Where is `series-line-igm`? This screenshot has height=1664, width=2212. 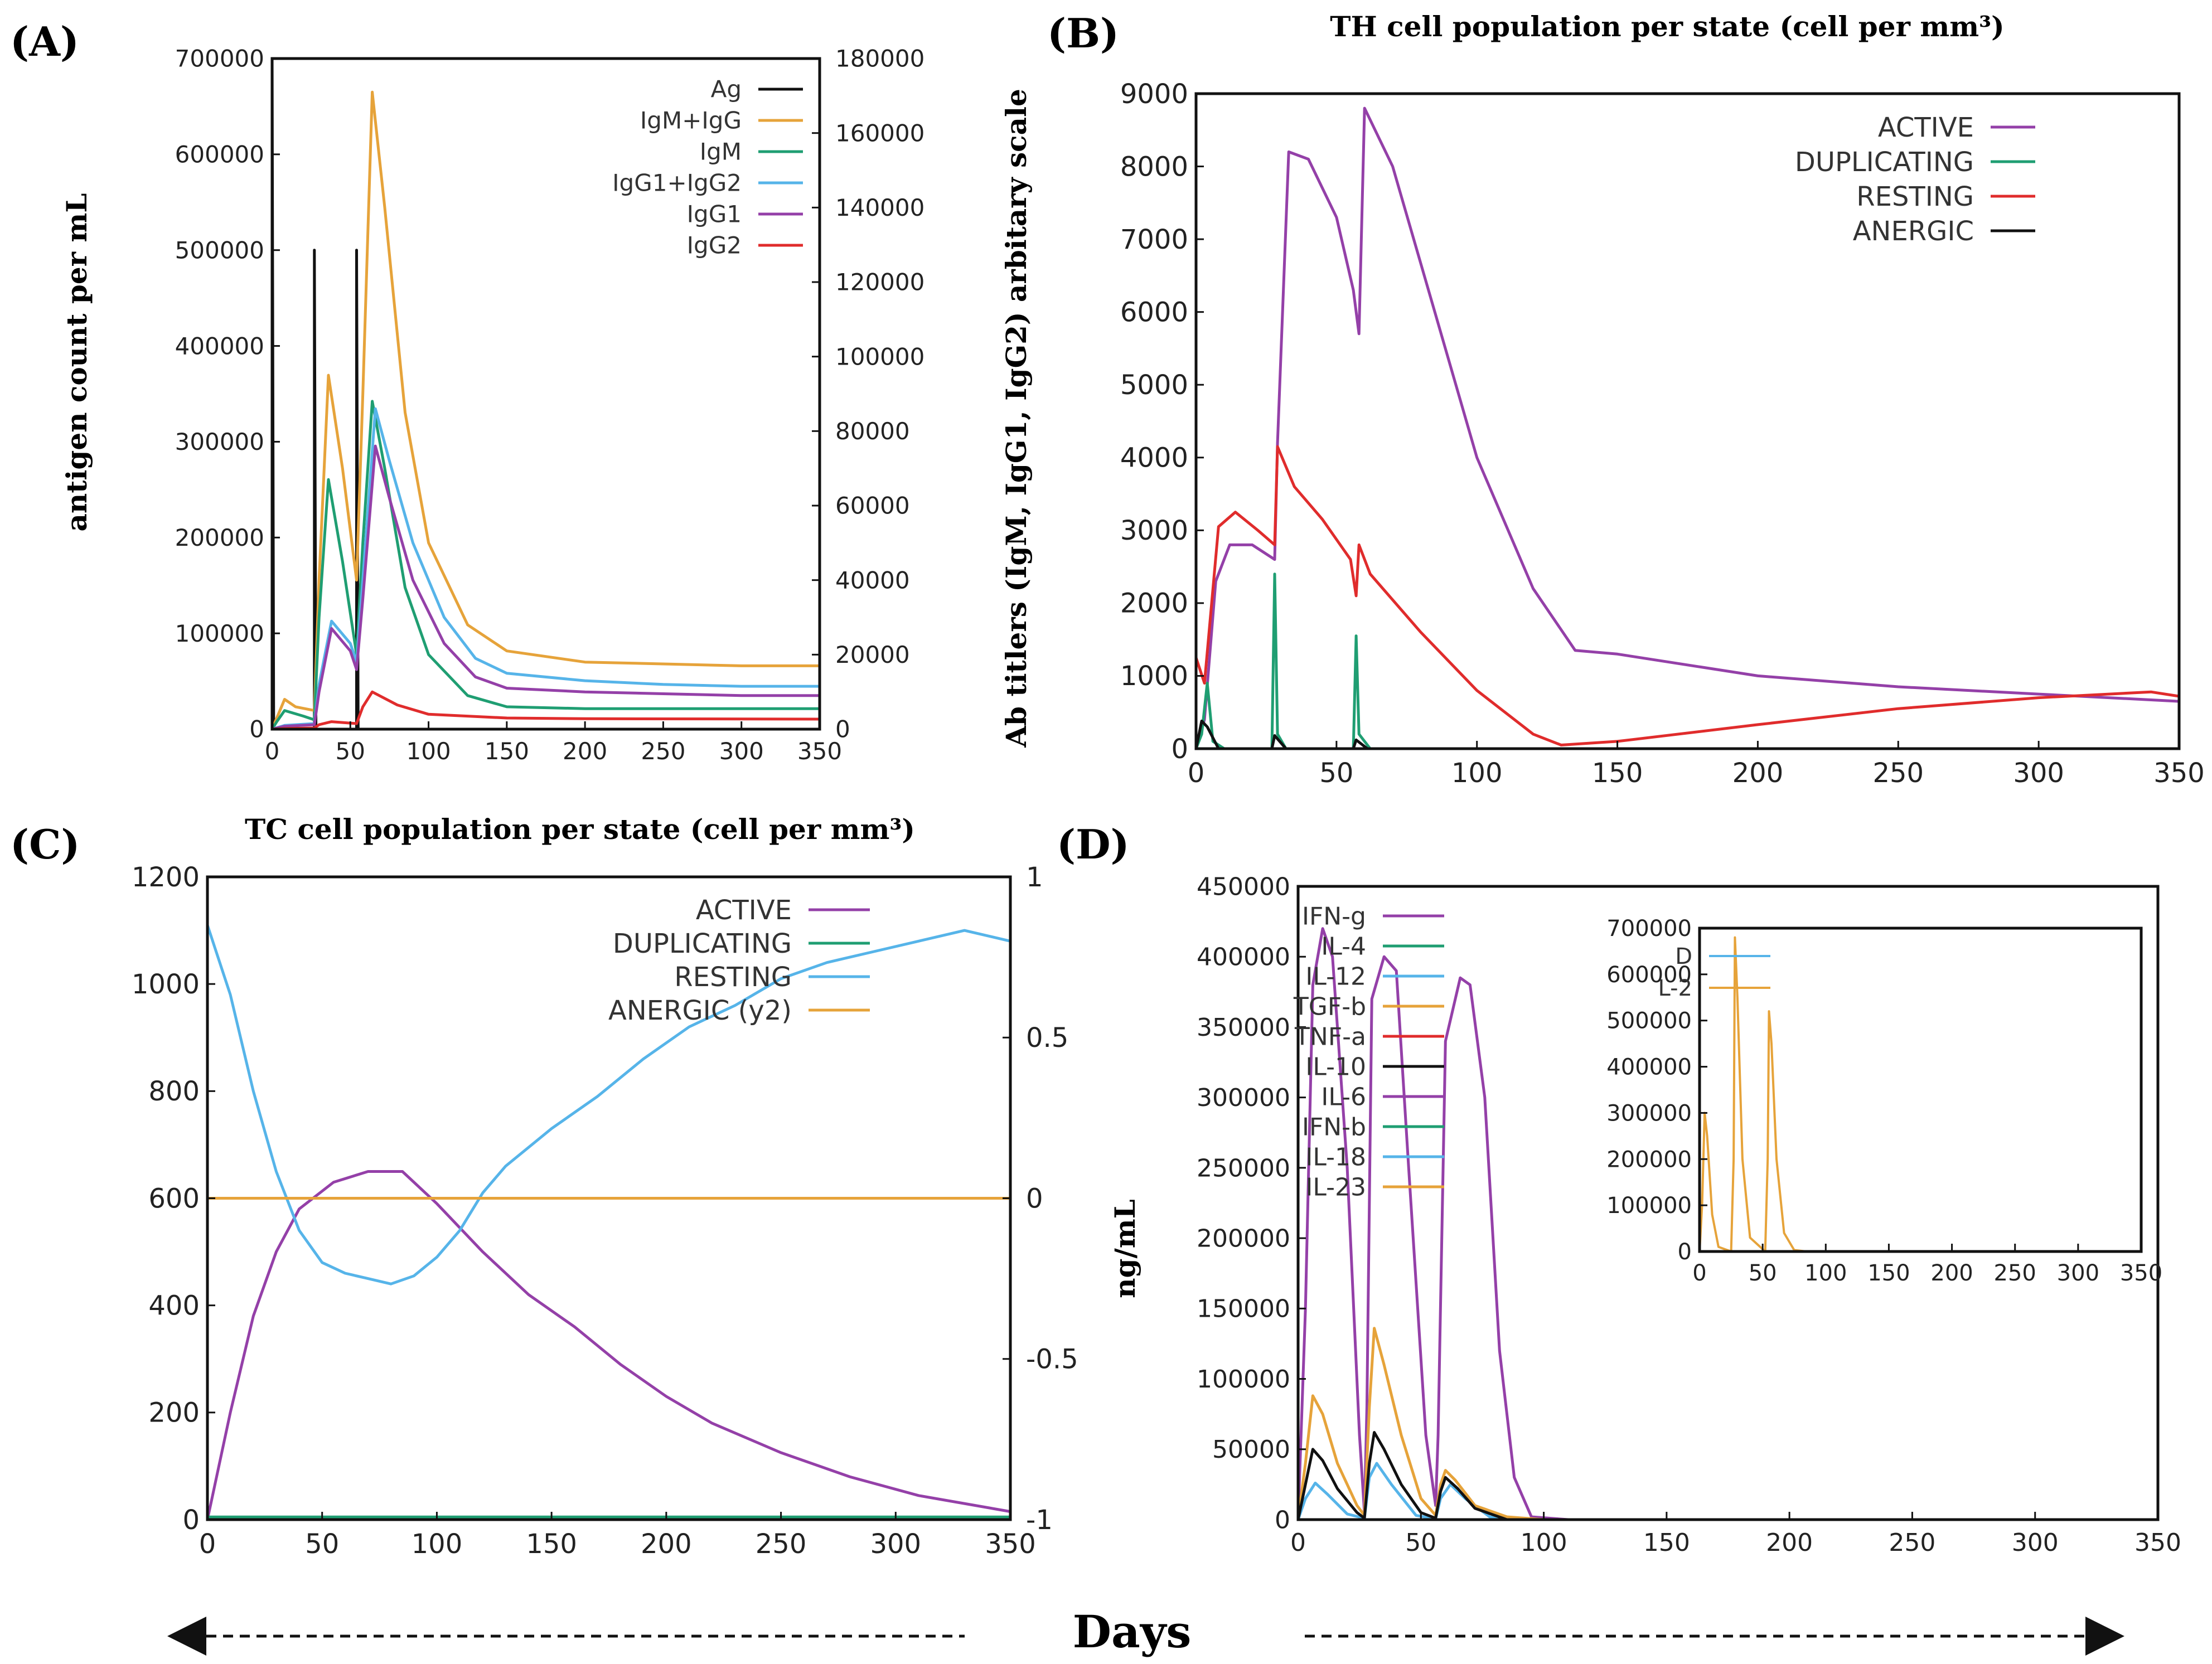
series-line-igm is located at coordinates (545, 565).